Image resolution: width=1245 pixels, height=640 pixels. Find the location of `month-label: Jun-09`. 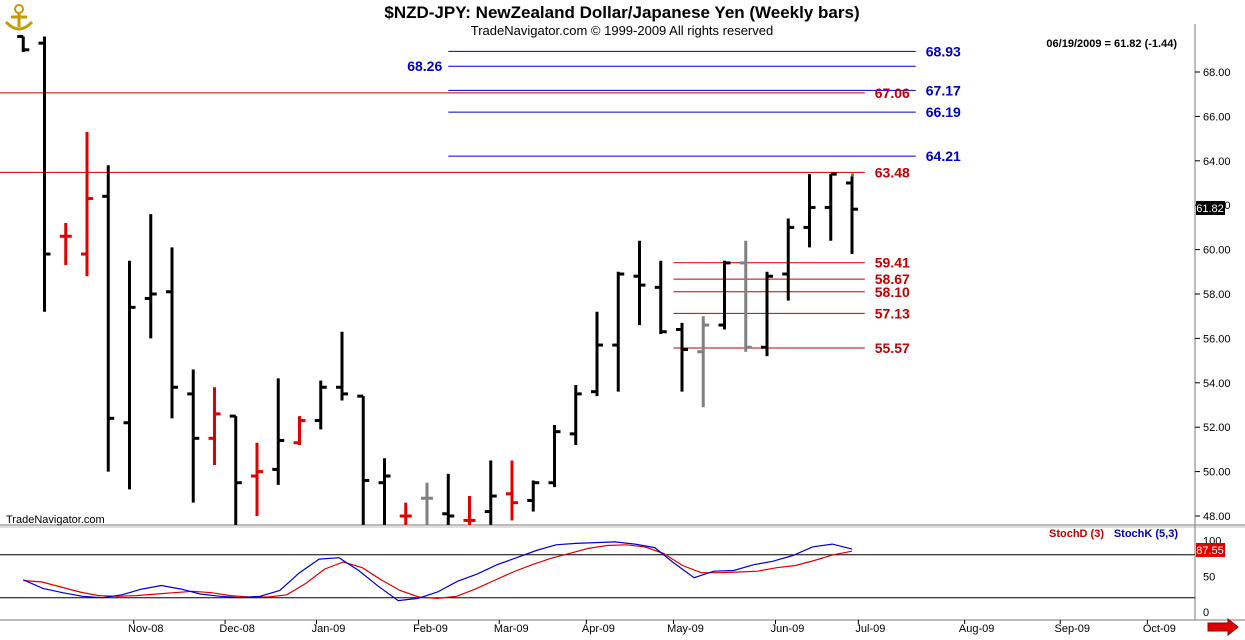

month-label: Jun-09 is located at coordinates (788, 629).